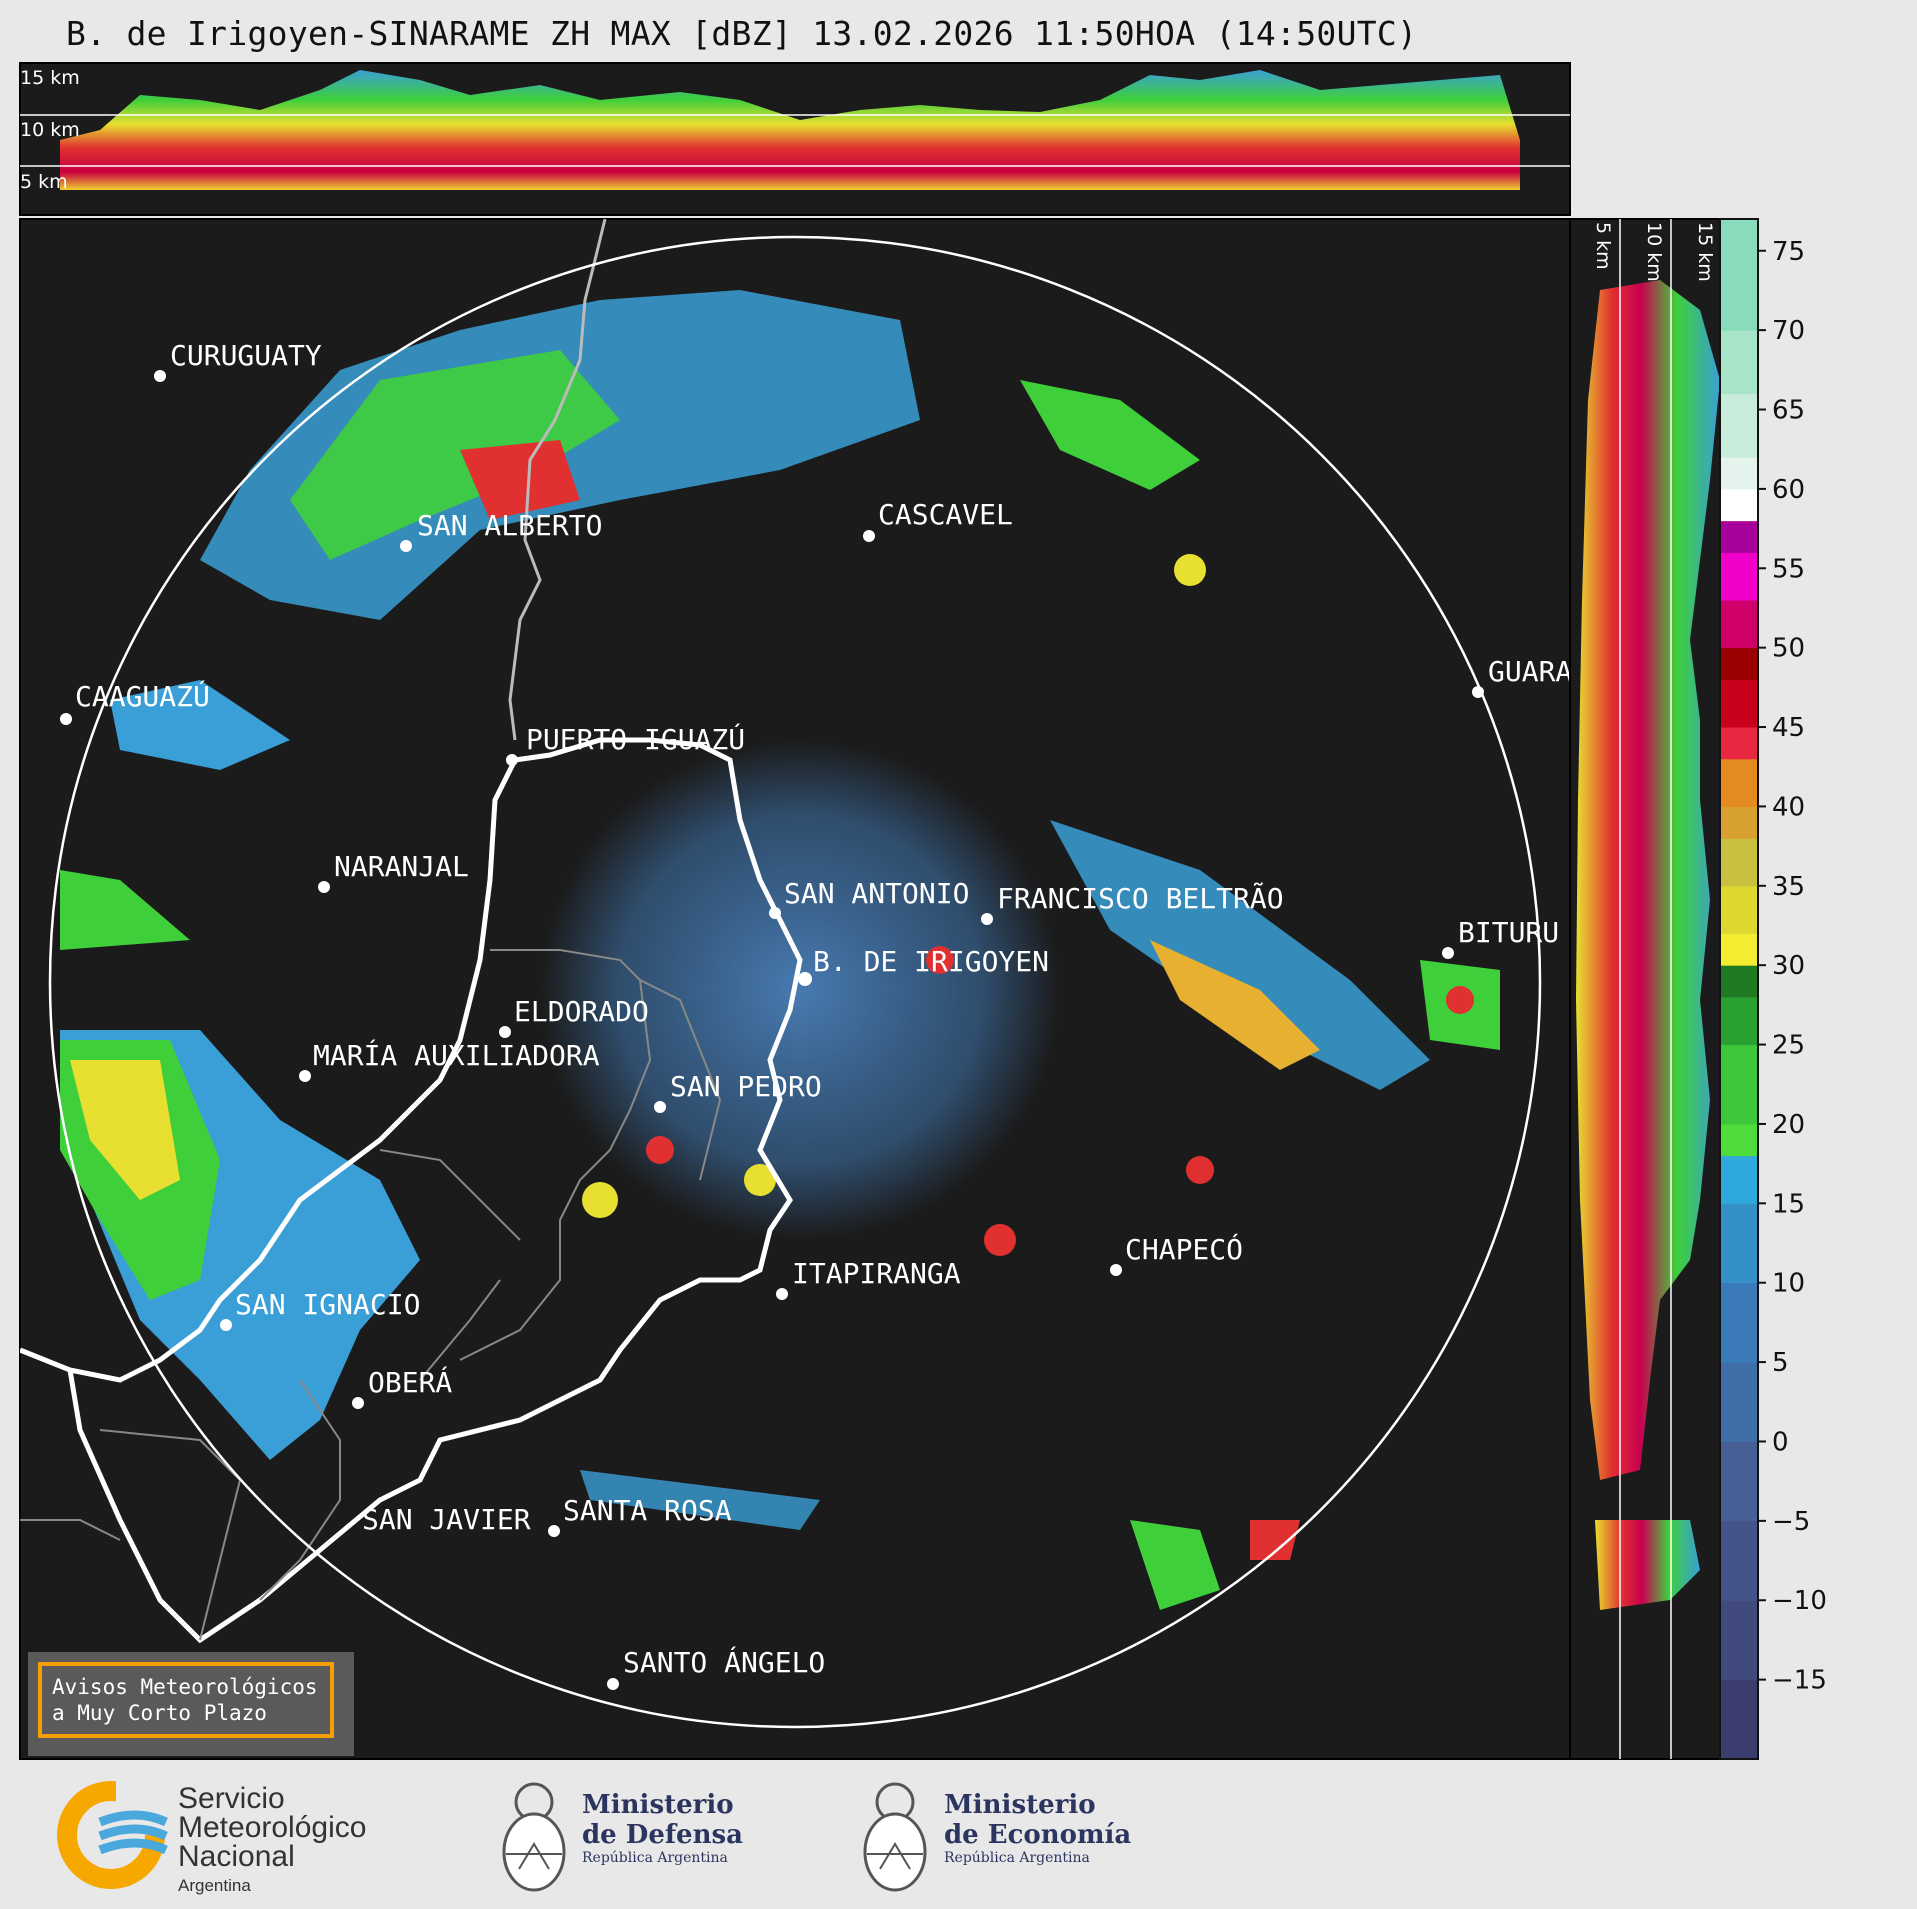  Describe the element at coordinates (581, 1011) in the screenshot. I see `city-label-eldorado: ELDORADO` at that location.